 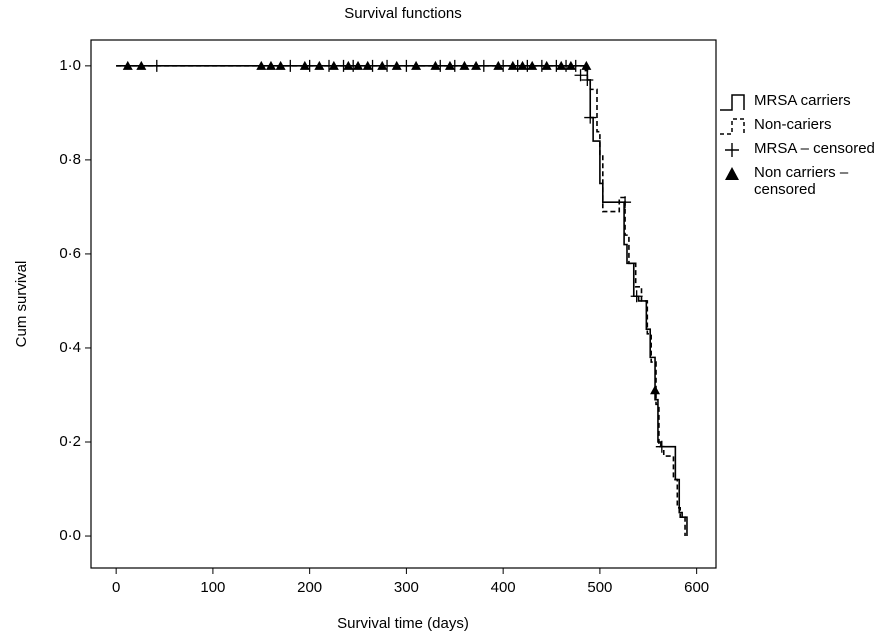 I want to click on y-tick-label: 1·0, so click(x=70, y=65).